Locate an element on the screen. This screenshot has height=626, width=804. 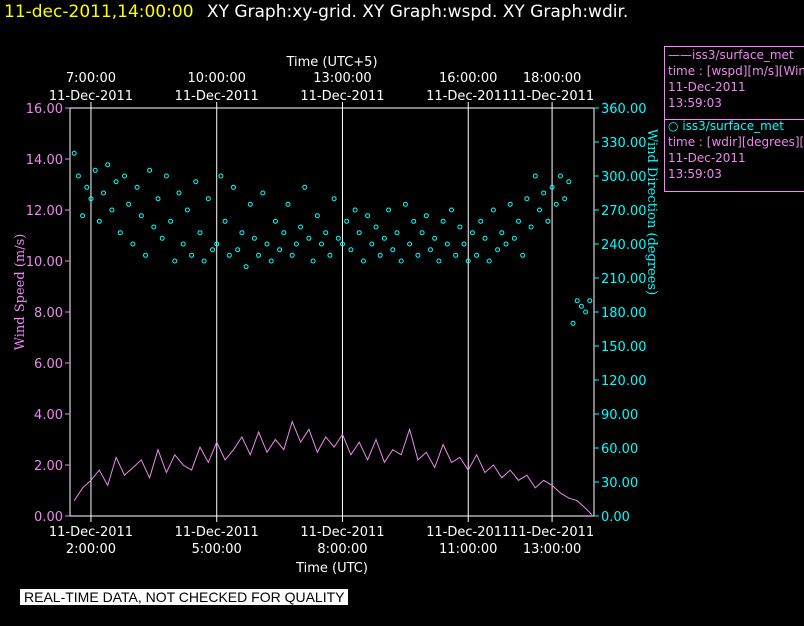
left-tick-label: 8.00 is located at coordinates (48, 313).